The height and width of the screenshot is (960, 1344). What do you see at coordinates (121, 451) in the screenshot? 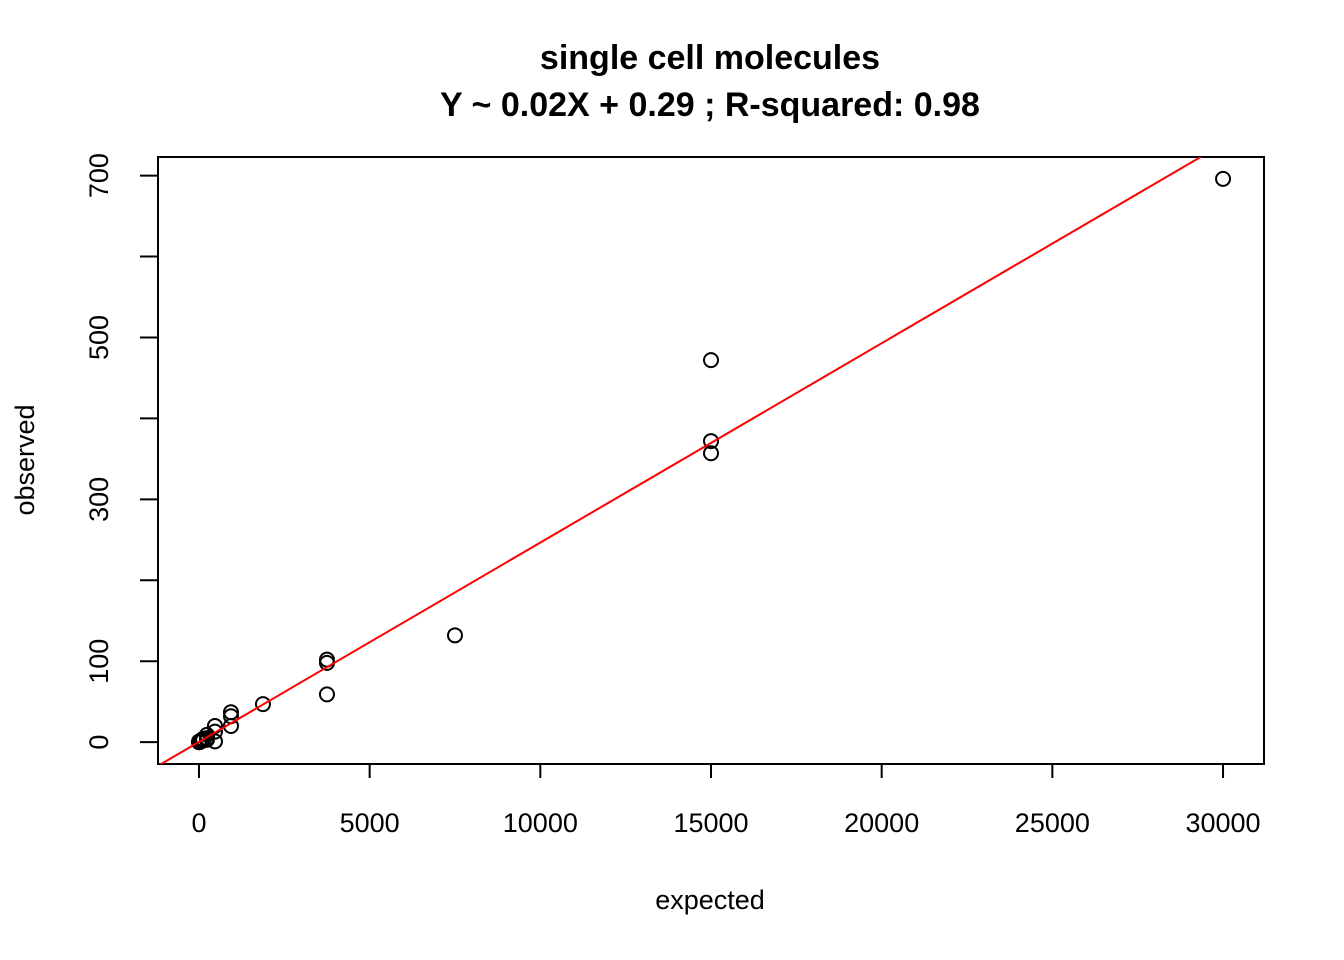
I see `y-axis: 0 100 300 500 700` at bounding box center [121, 451].